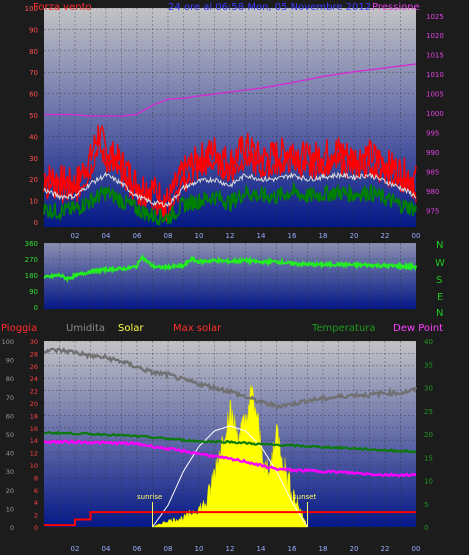  What do you see at coordinates (197, 328) in the screenshot?
I see `legend-max-solar: Max solar` at bounding box center [197, 328].